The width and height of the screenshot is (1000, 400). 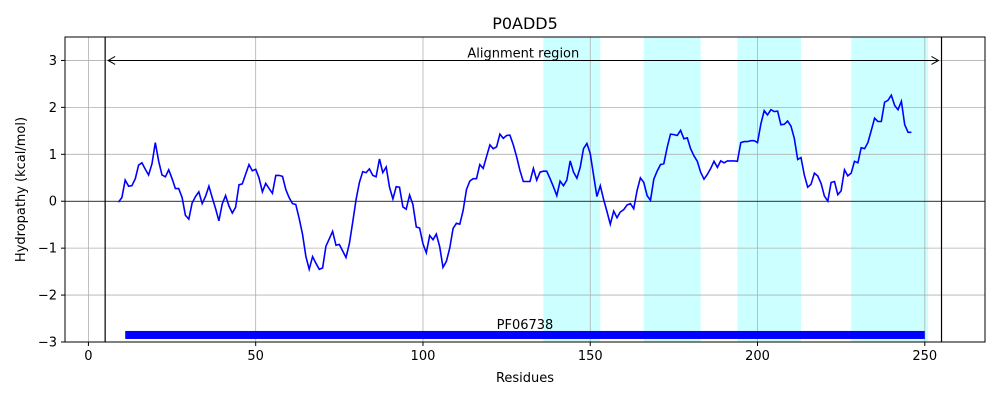 I want to click on y-tick-label-4: 1, so click(x=53, y=155).